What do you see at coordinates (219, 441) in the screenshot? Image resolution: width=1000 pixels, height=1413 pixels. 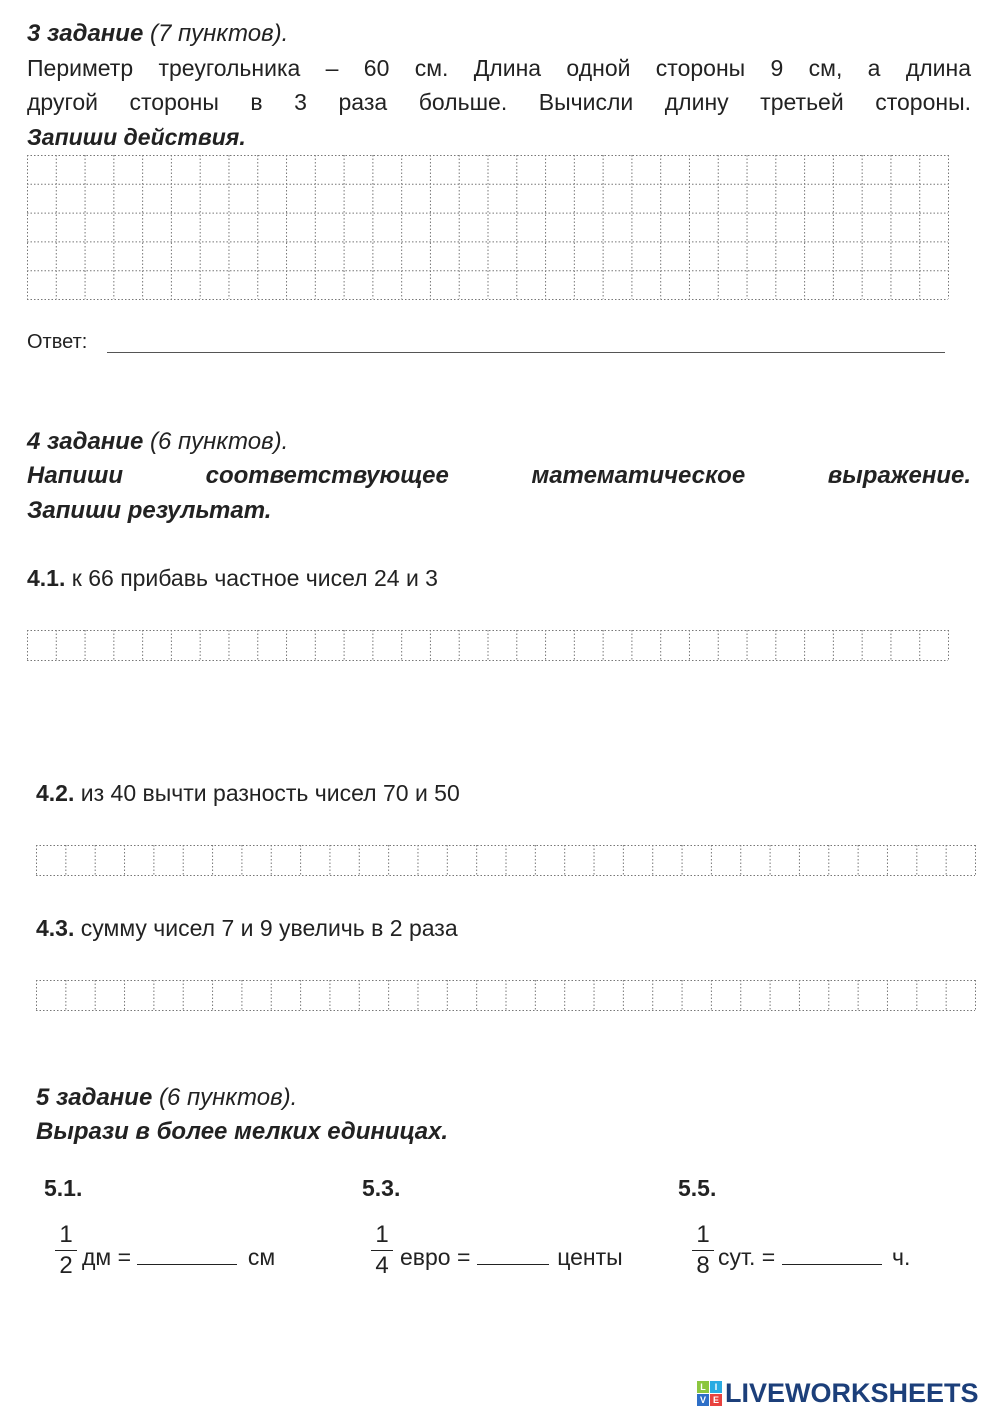 I see `task4-points: (6 пунктов).` at bounding box center [219, 441].